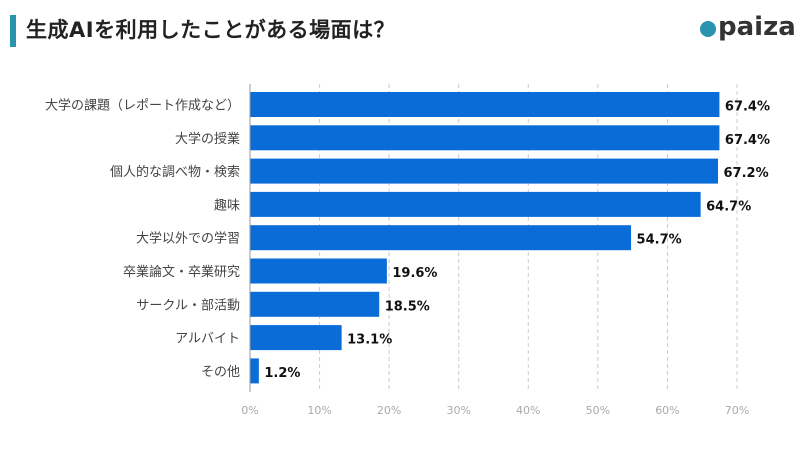 This screenshot has width=800, height=450. Describe the element at coordinates (667, 410) in the screenshot. I see `x-tick-label: 60%` at that location.